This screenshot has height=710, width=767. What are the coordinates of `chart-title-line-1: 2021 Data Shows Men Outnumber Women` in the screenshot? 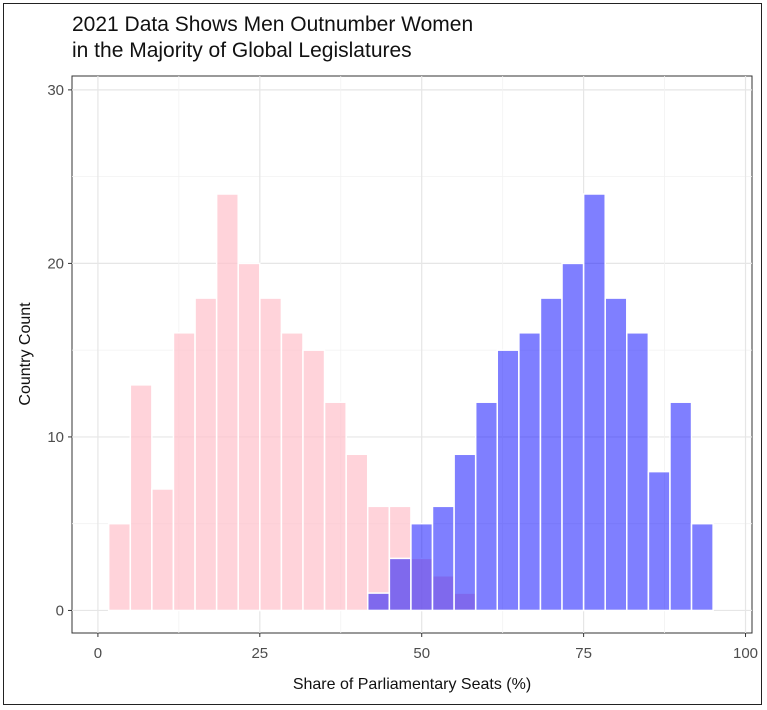 It's located at (273, 24).